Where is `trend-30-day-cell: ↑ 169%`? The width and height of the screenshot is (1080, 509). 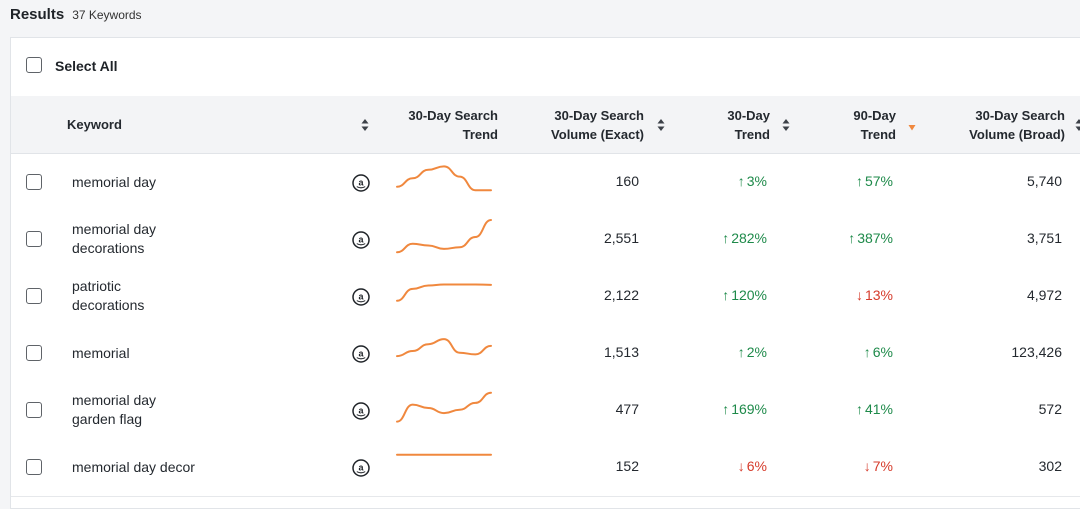
trend-30-day-cell: ↑ 169% is located at coordinates (722, 409).